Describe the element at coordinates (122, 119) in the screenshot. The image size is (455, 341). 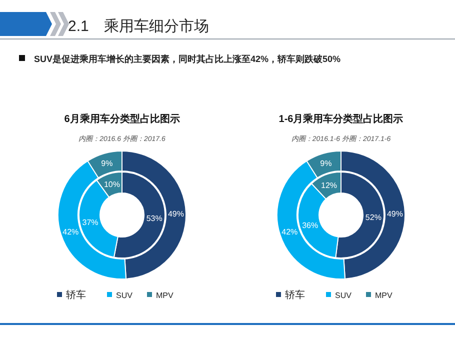
I see `chart-title: 6月乘用车分类型占比图示` at that location.